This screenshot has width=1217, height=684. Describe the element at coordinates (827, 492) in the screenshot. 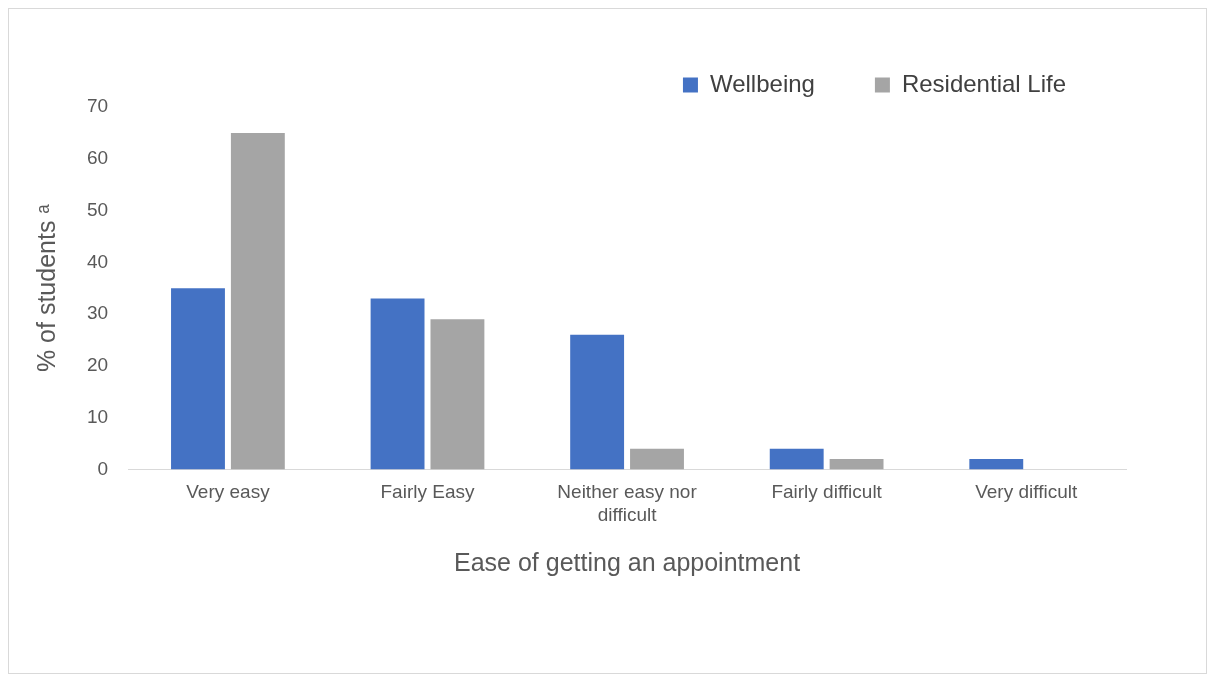

I see `x-tick-label: Fairly difficult` at that location.